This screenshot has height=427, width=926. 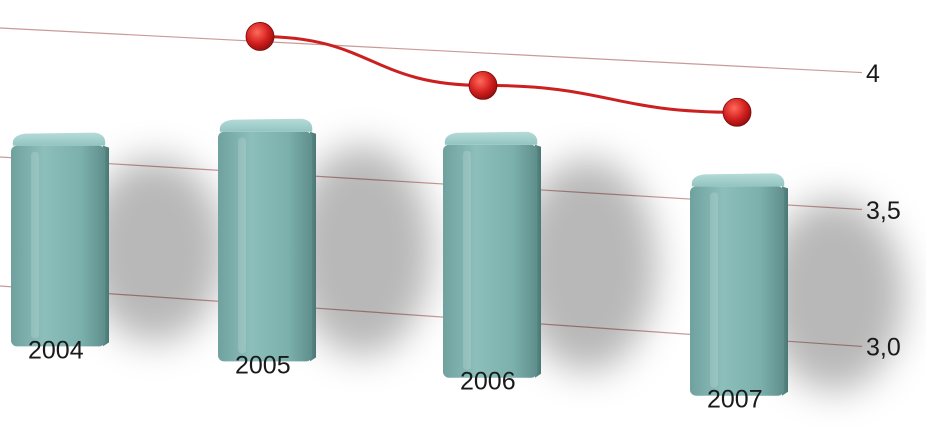 I want to click on gridline, so click(x=431, y=50).